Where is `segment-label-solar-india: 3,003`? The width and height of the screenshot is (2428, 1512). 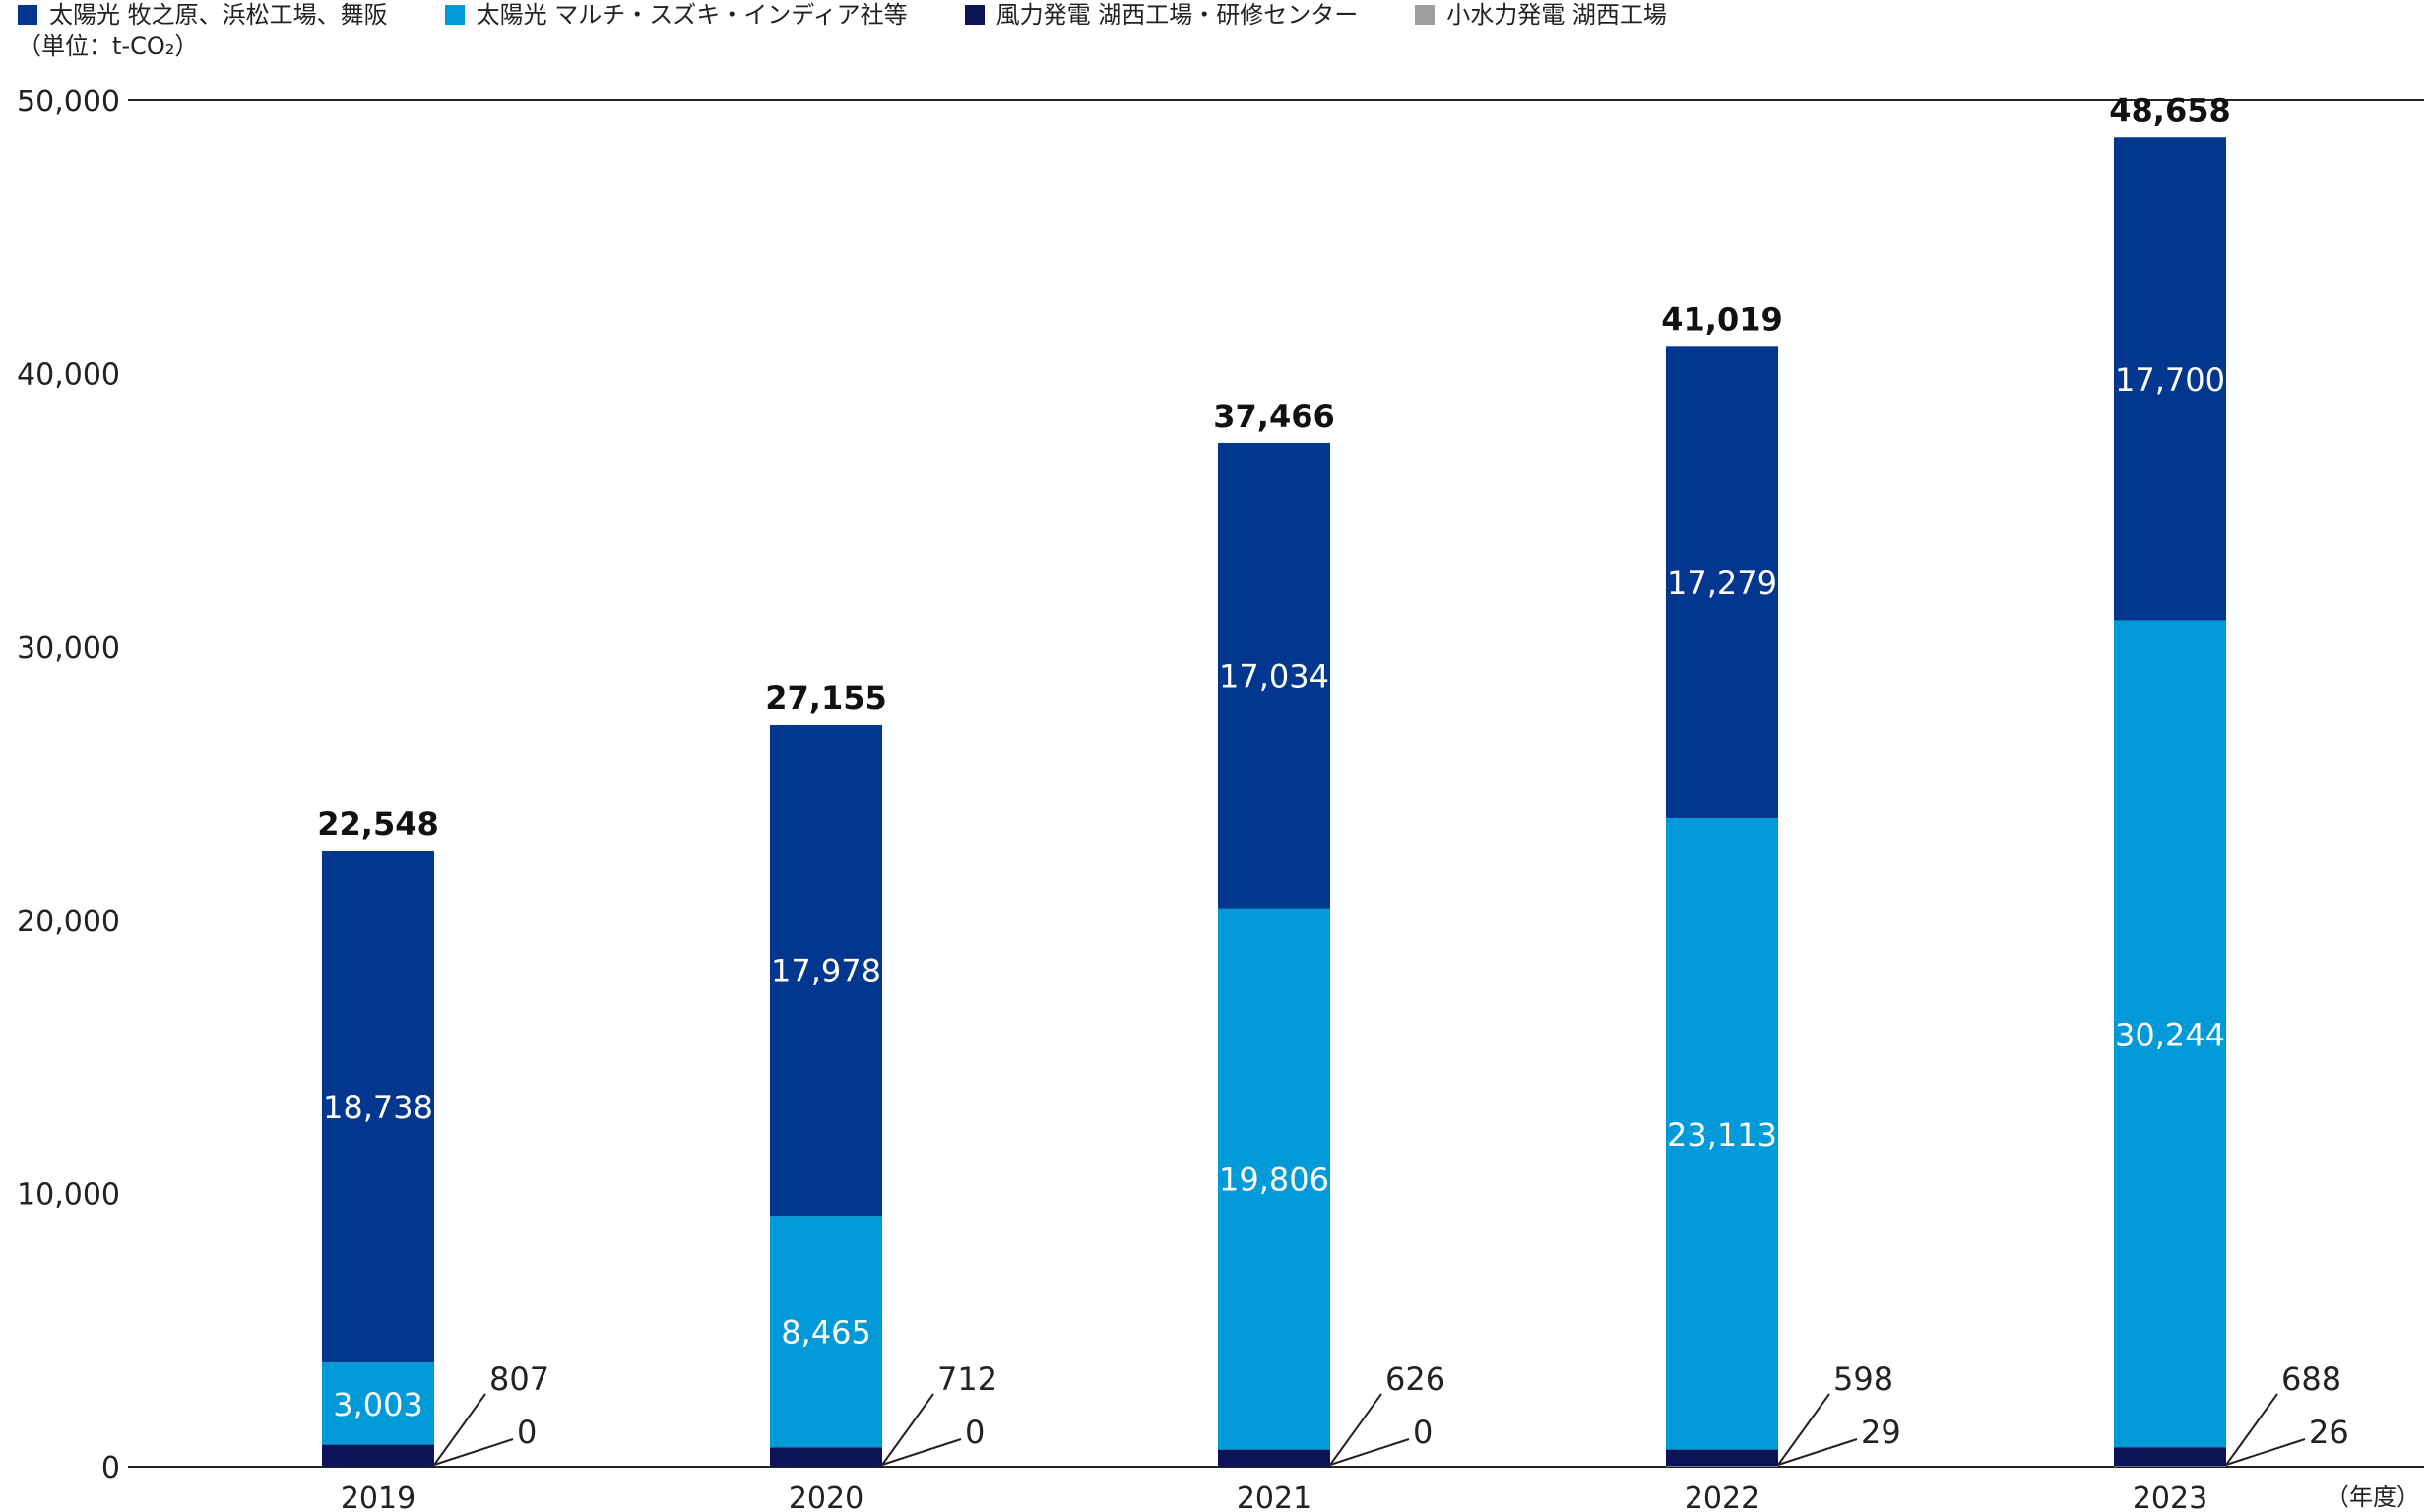
segment-label-solar-india: 3,003 is located at coordinates (378, 1404).